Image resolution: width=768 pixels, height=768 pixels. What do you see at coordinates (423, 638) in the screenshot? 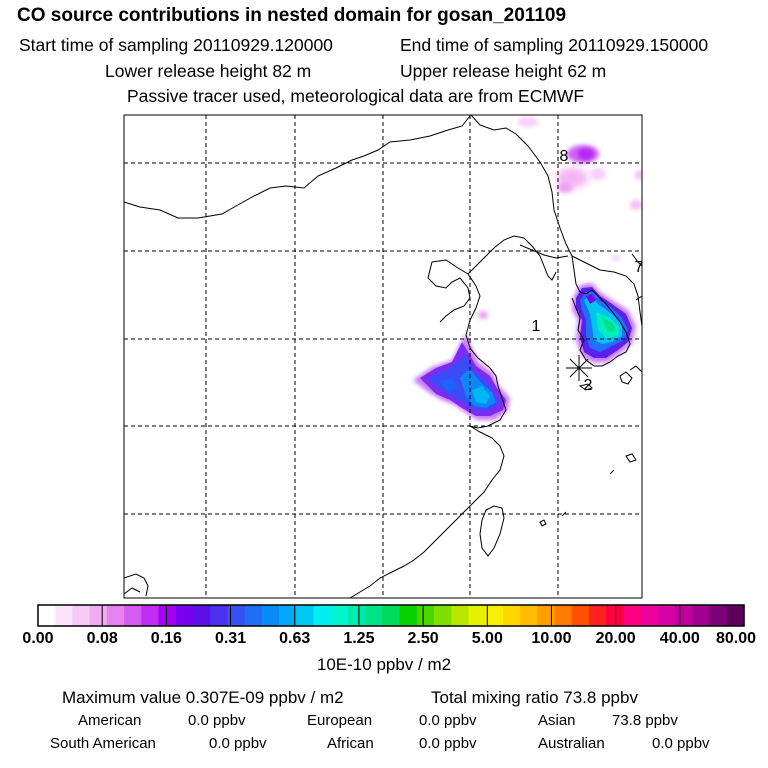
I see `legend-tick-label: 2.50` at bounding box center [423, 638].